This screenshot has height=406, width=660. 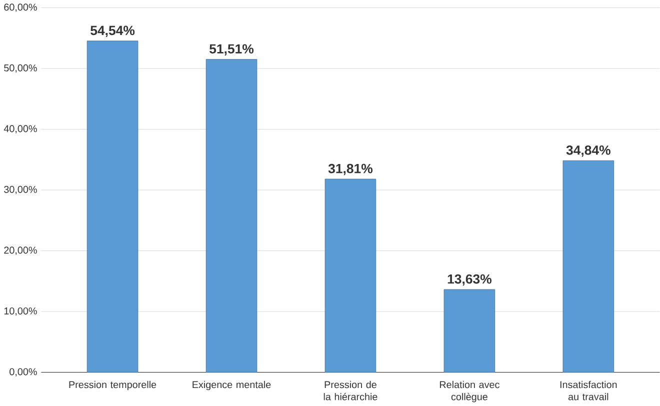 I want to click on y-tick-label: 40,00%, so click(x=20, y=129).